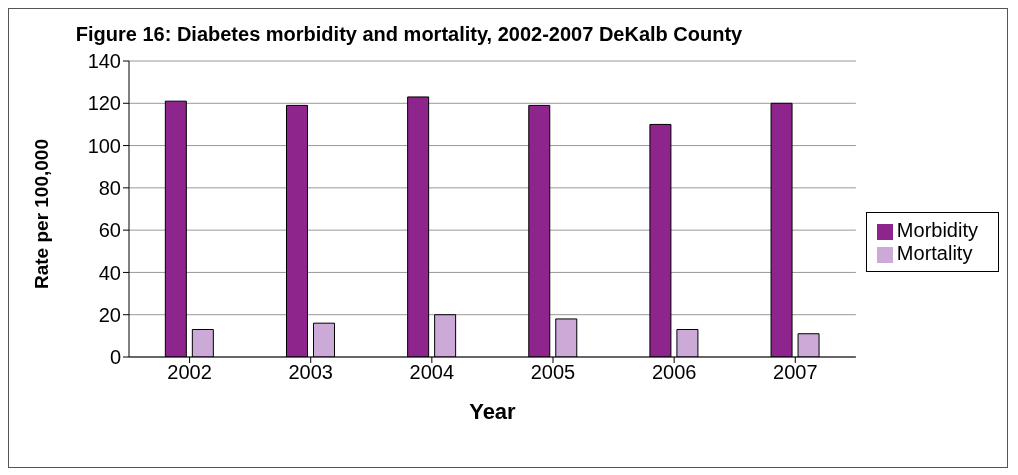 The width and height of the screenshot is (1018, 475). I want to click on legend-label: Morbidity, so click(937, 230).